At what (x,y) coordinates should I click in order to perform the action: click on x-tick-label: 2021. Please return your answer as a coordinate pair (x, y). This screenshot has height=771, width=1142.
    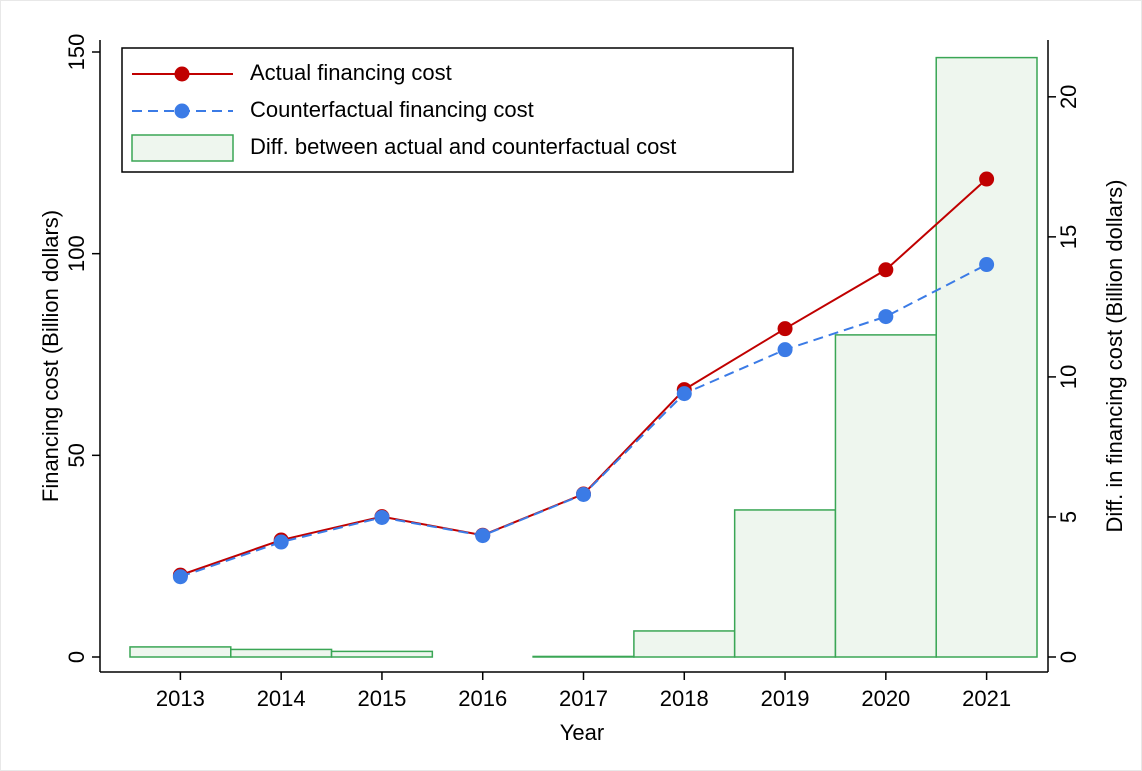
    Looking at the image, I should click on (986, 698).